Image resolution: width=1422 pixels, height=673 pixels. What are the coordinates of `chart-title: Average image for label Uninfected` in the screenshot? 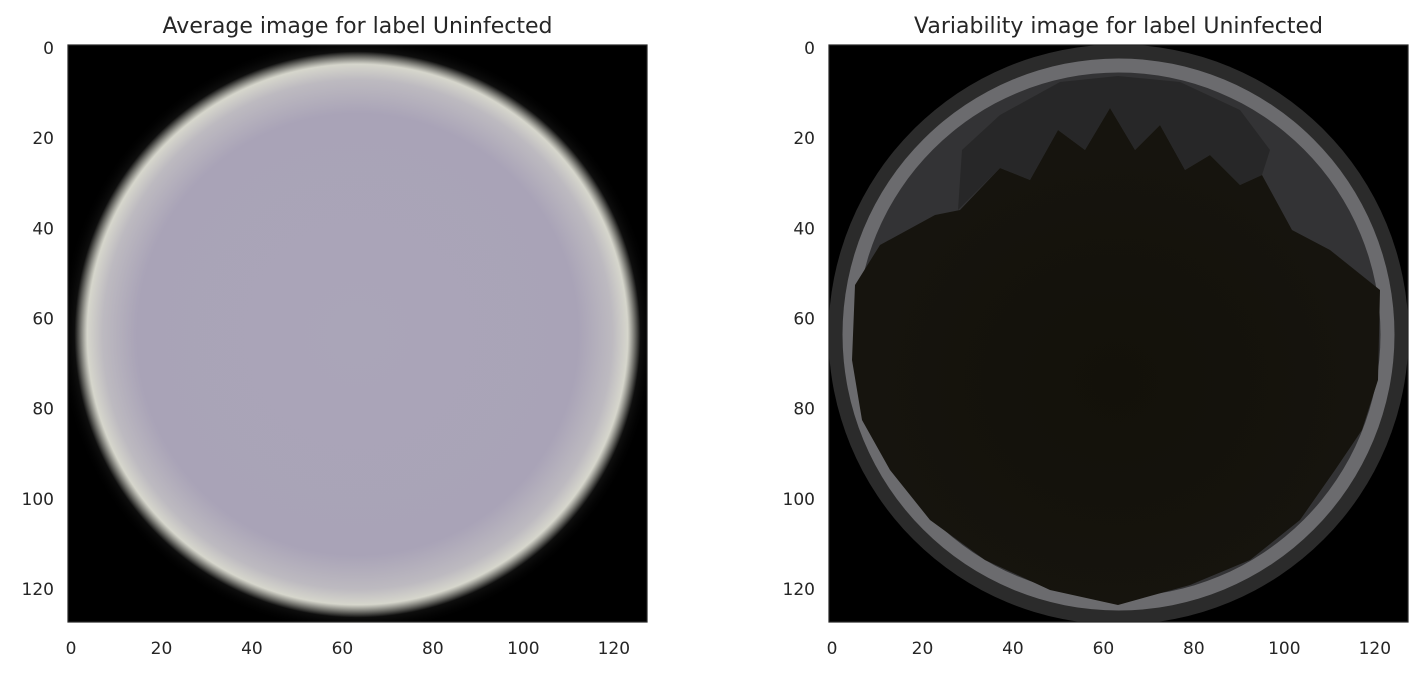 It's located at (358, 26).